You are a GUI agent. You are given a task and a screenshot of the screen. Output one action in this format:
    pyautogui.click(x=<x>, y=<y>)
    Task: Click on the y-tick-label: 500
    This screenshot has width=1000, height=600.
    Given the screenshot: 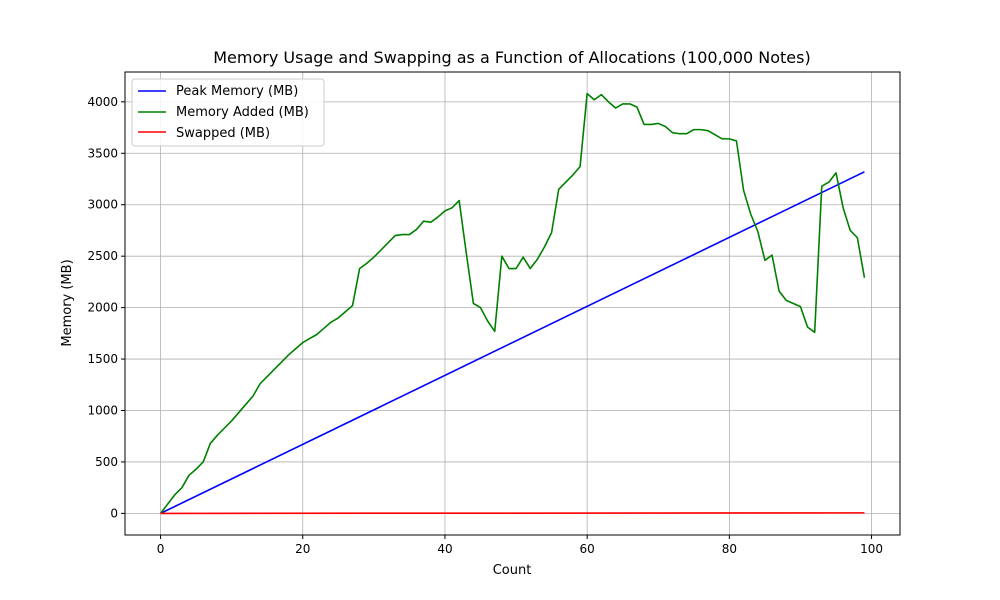 What is the action you would take?
    pyautogui.click(x=106, y=462)
    